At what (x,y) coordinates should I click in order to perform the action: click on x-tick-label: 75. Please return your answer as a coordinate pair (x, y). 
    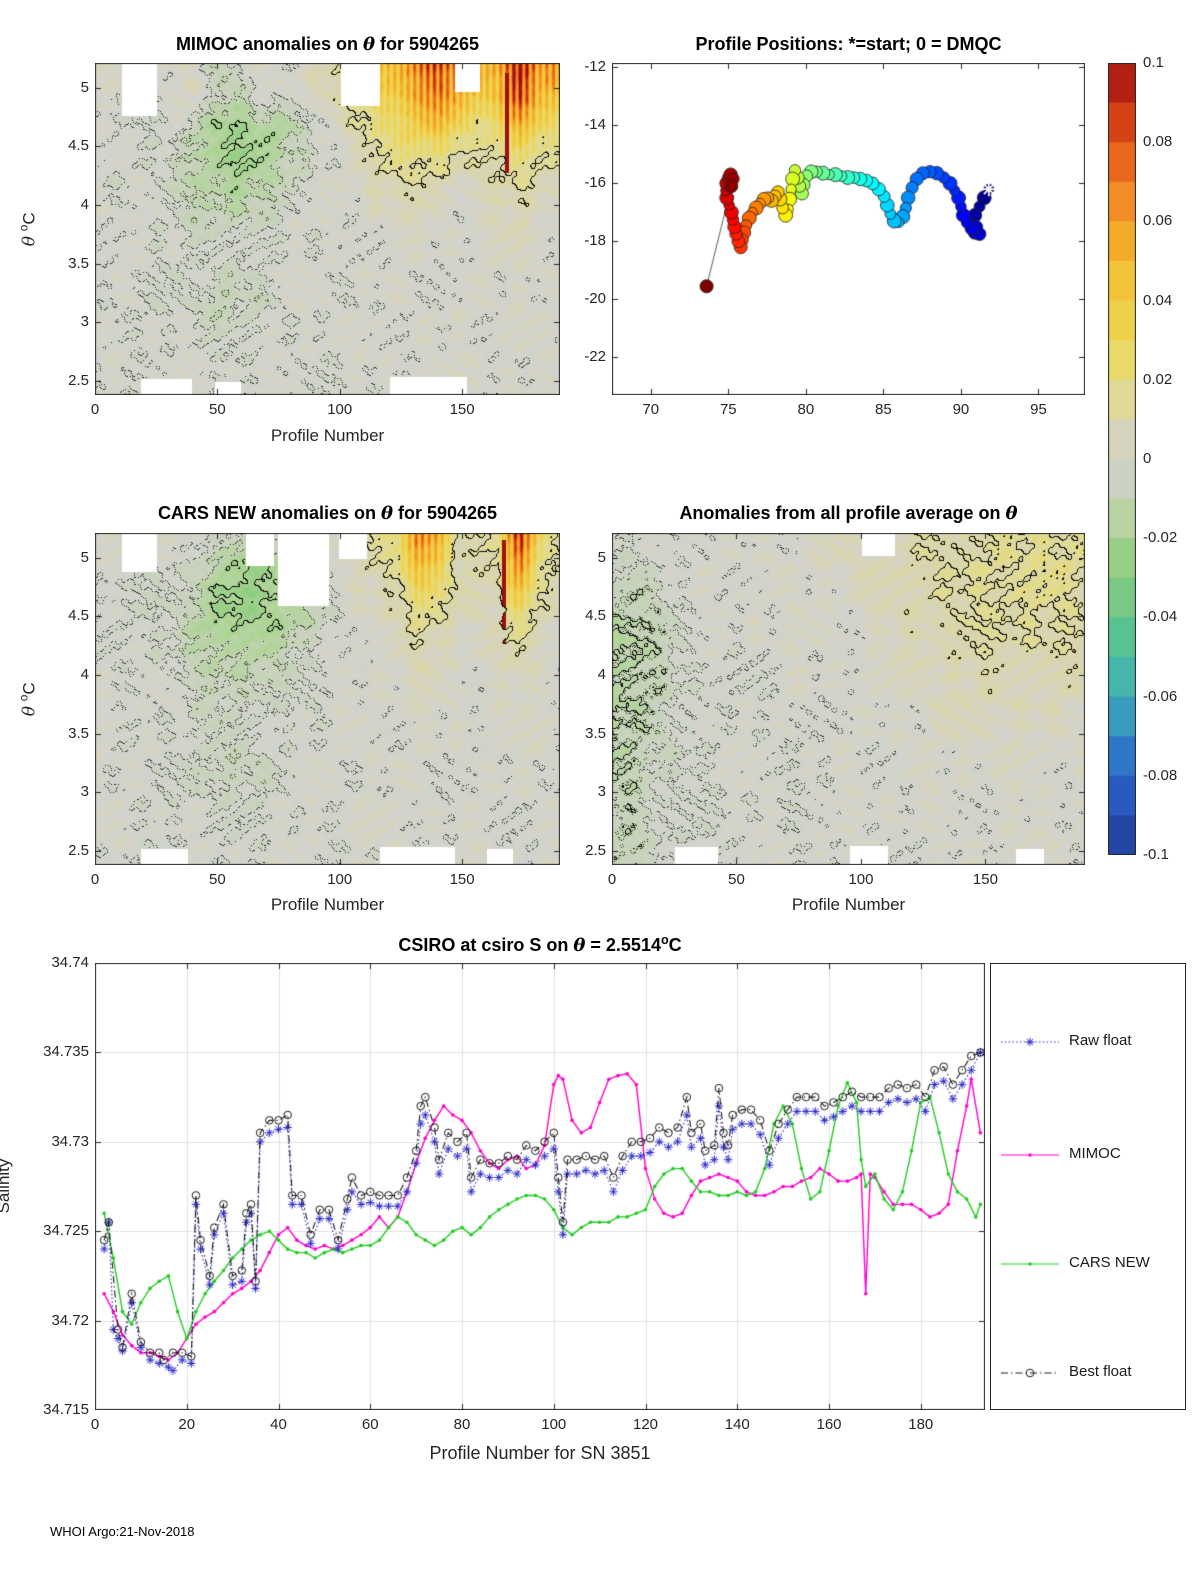
    Looking at the image, I should click on (728, 409).